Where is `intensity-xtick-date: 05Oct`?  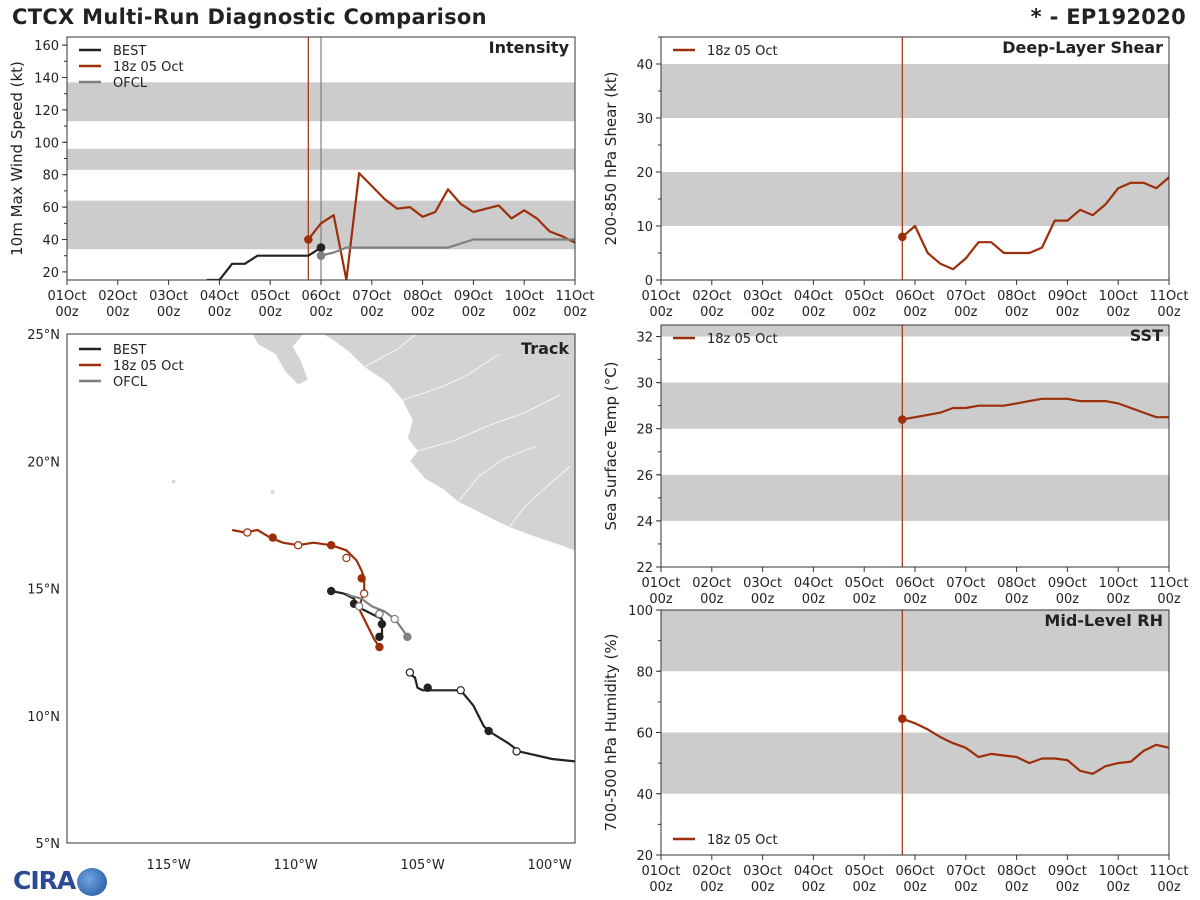 intensity-xtick-date: 05Oct is located at coordinates (270, 296).